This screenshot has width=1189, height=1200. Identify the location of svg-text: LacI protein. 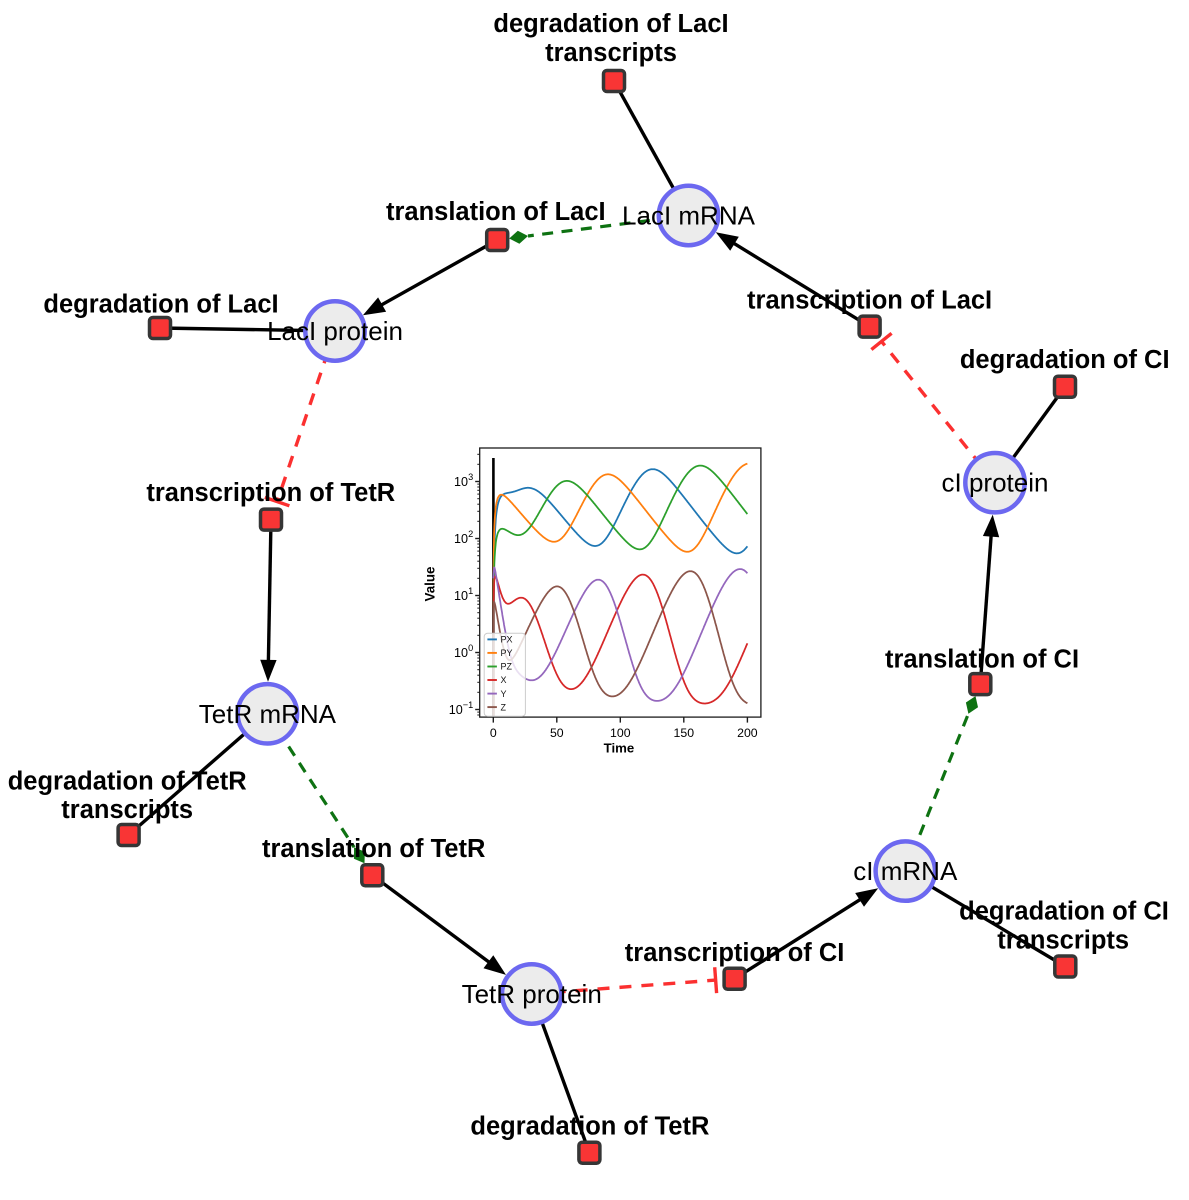
(335, 331).